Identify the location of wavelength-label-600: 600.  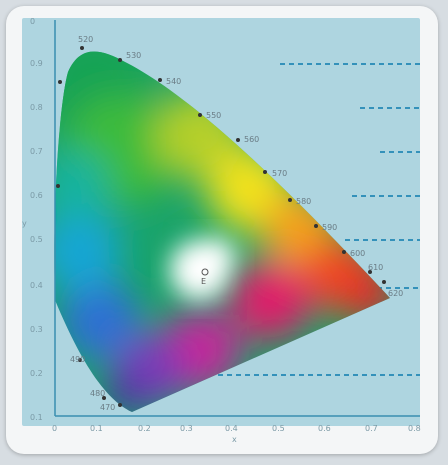
(357, 253).